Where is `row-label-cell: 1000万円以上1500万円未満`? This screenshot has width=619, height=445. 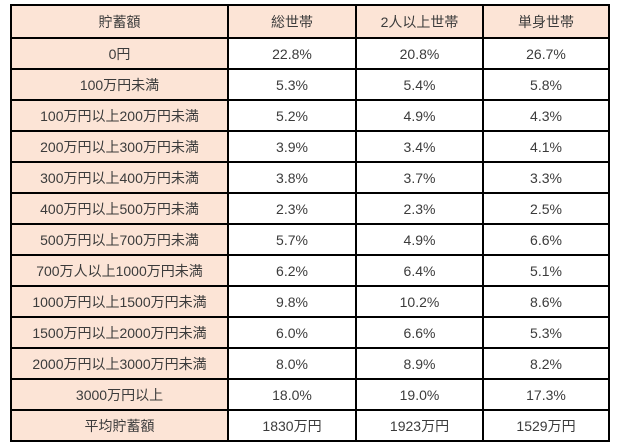 row-label-cell: 1000万円以上1500万円未満 is located at coordinates (119, 301).